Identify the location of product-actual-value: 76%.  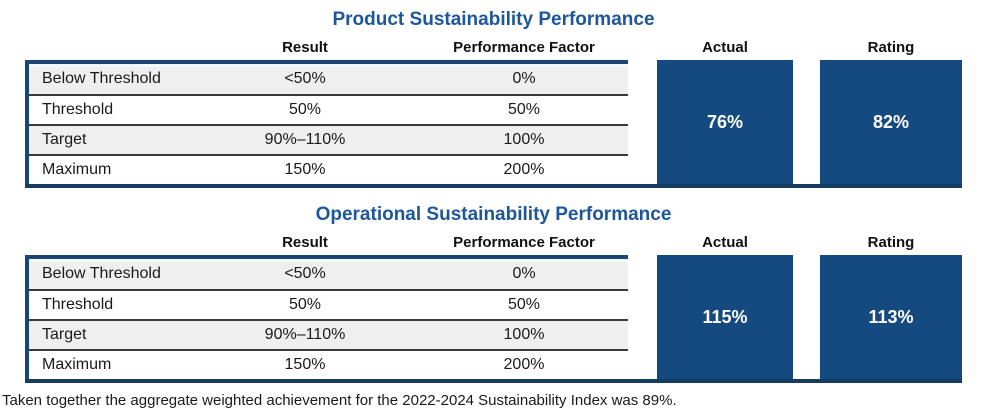
(725, 121).